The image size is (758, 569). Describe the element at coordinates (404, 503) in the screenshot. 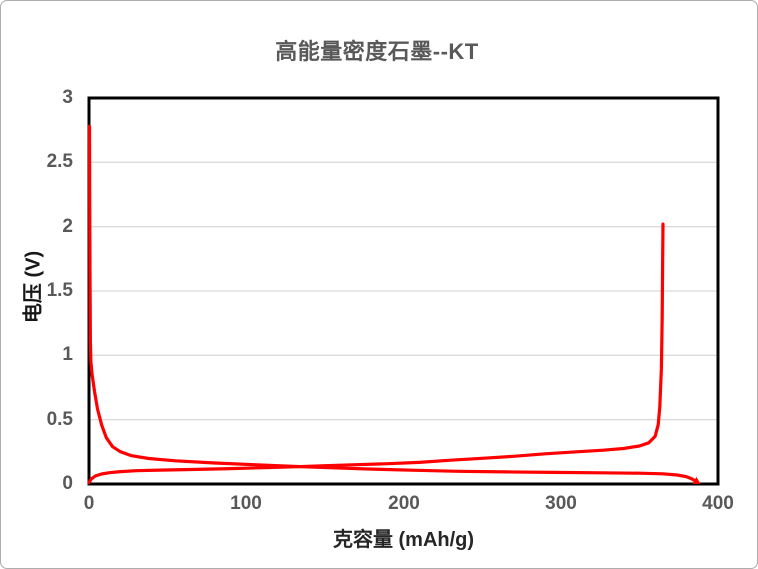

I see `x-tick-label-200: 200` at that location.